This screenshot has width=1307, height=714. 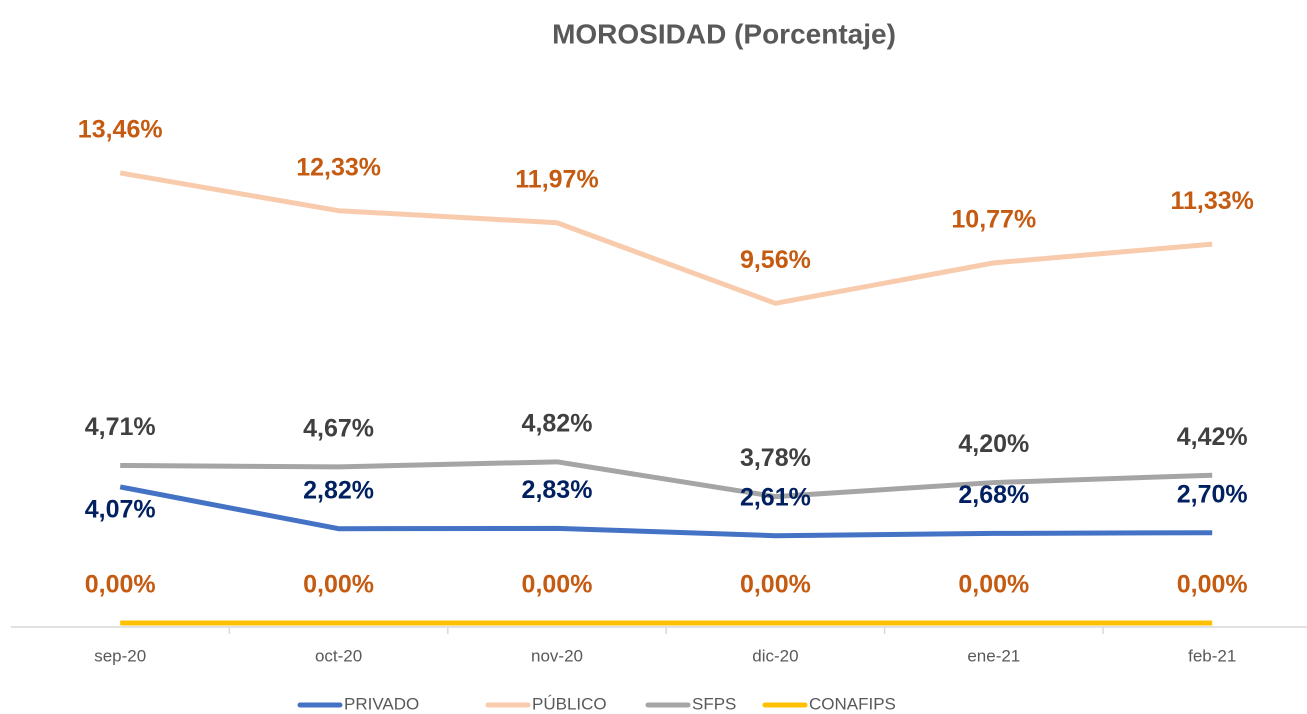 I want to click on data-label: 9,56%, so click(x=775, y=260).